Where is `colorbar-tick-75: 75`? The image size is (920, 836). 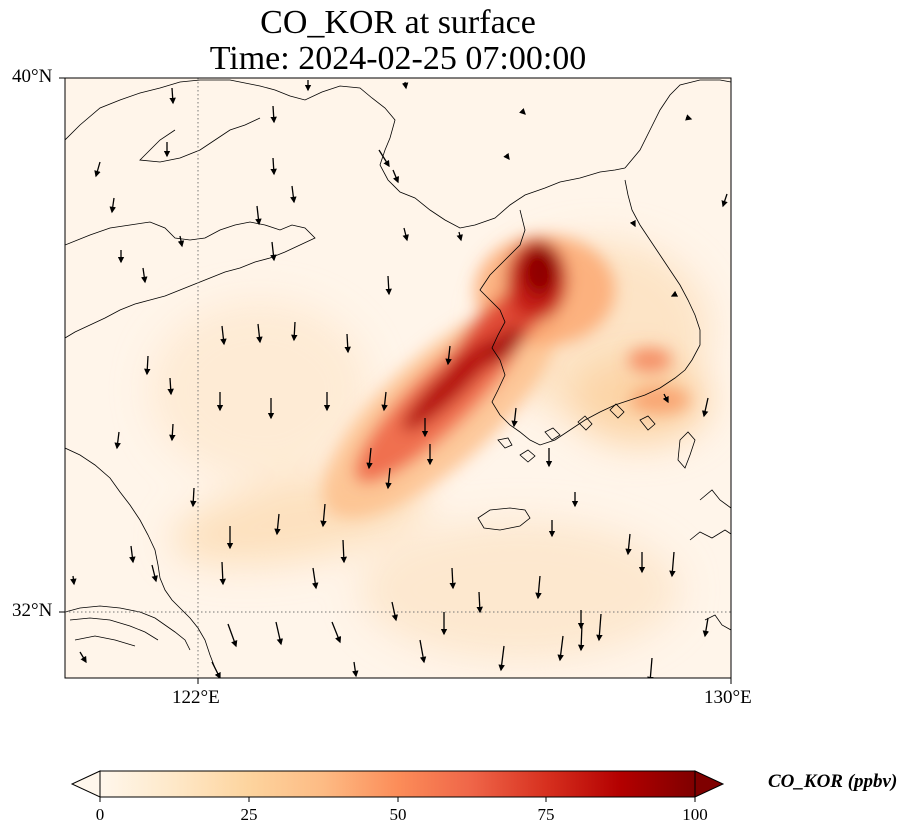 colorbar-tick-75: 75 is located at coordinates (546, 814).